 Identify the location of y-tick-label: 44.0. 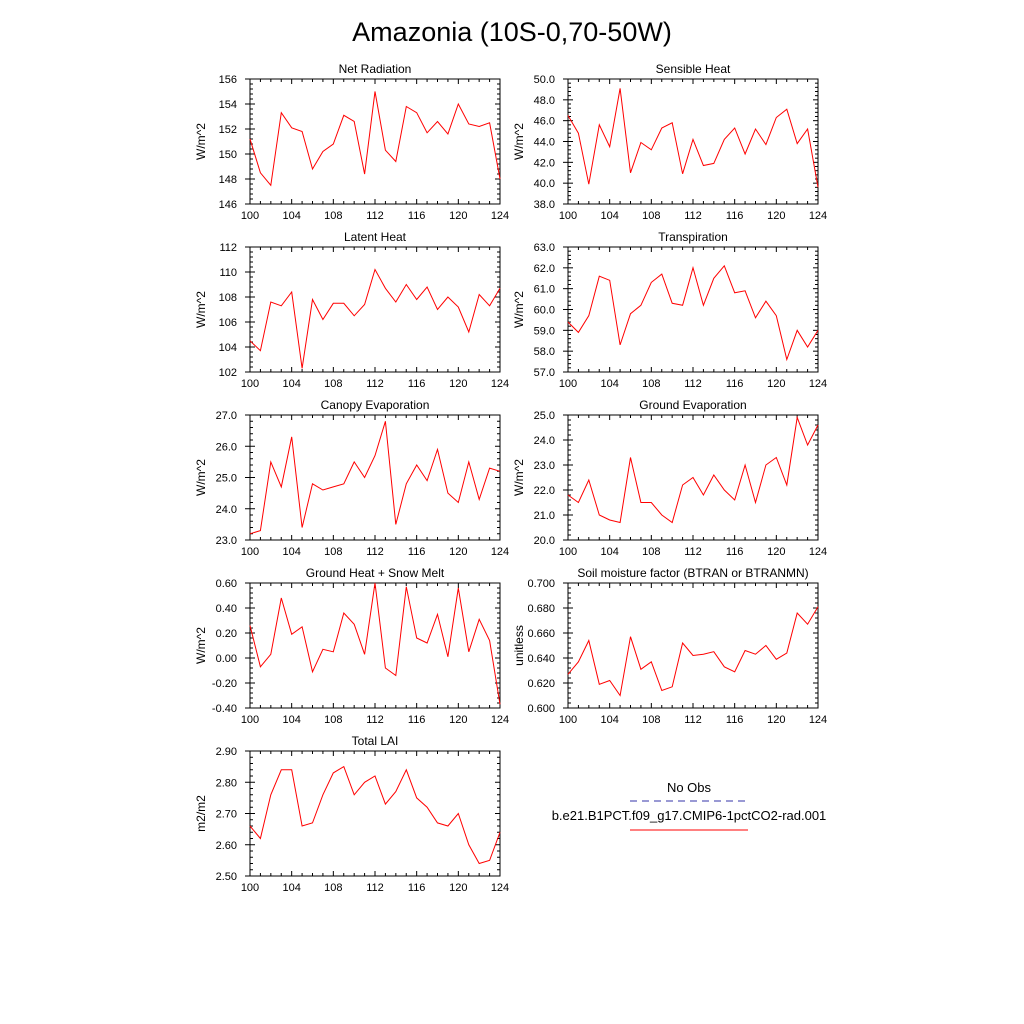
(544, 143).